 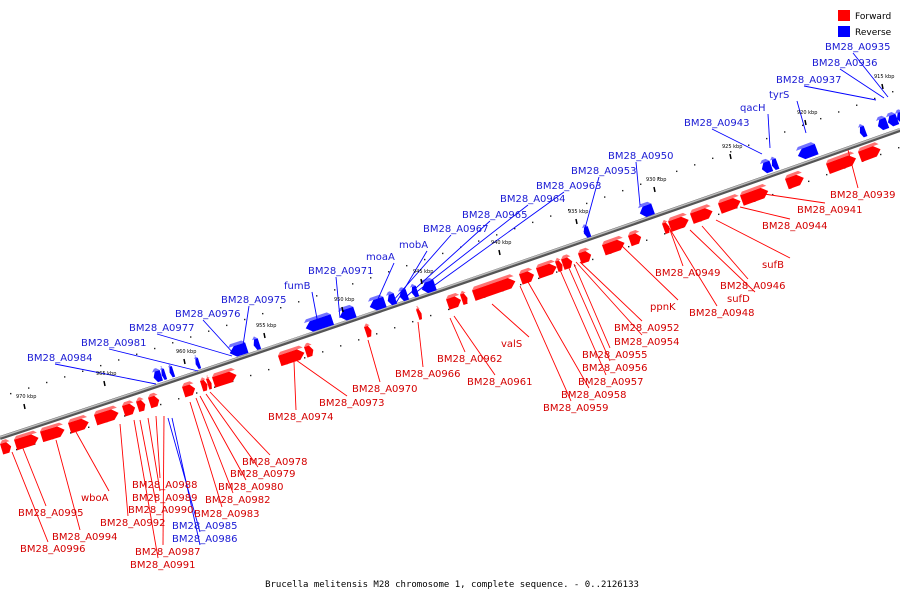 What do you see at coordinates (641, 156) in the screenshot?
I see `reverse-gene-label: BM28_A0950` at bounding box center [641, 156].